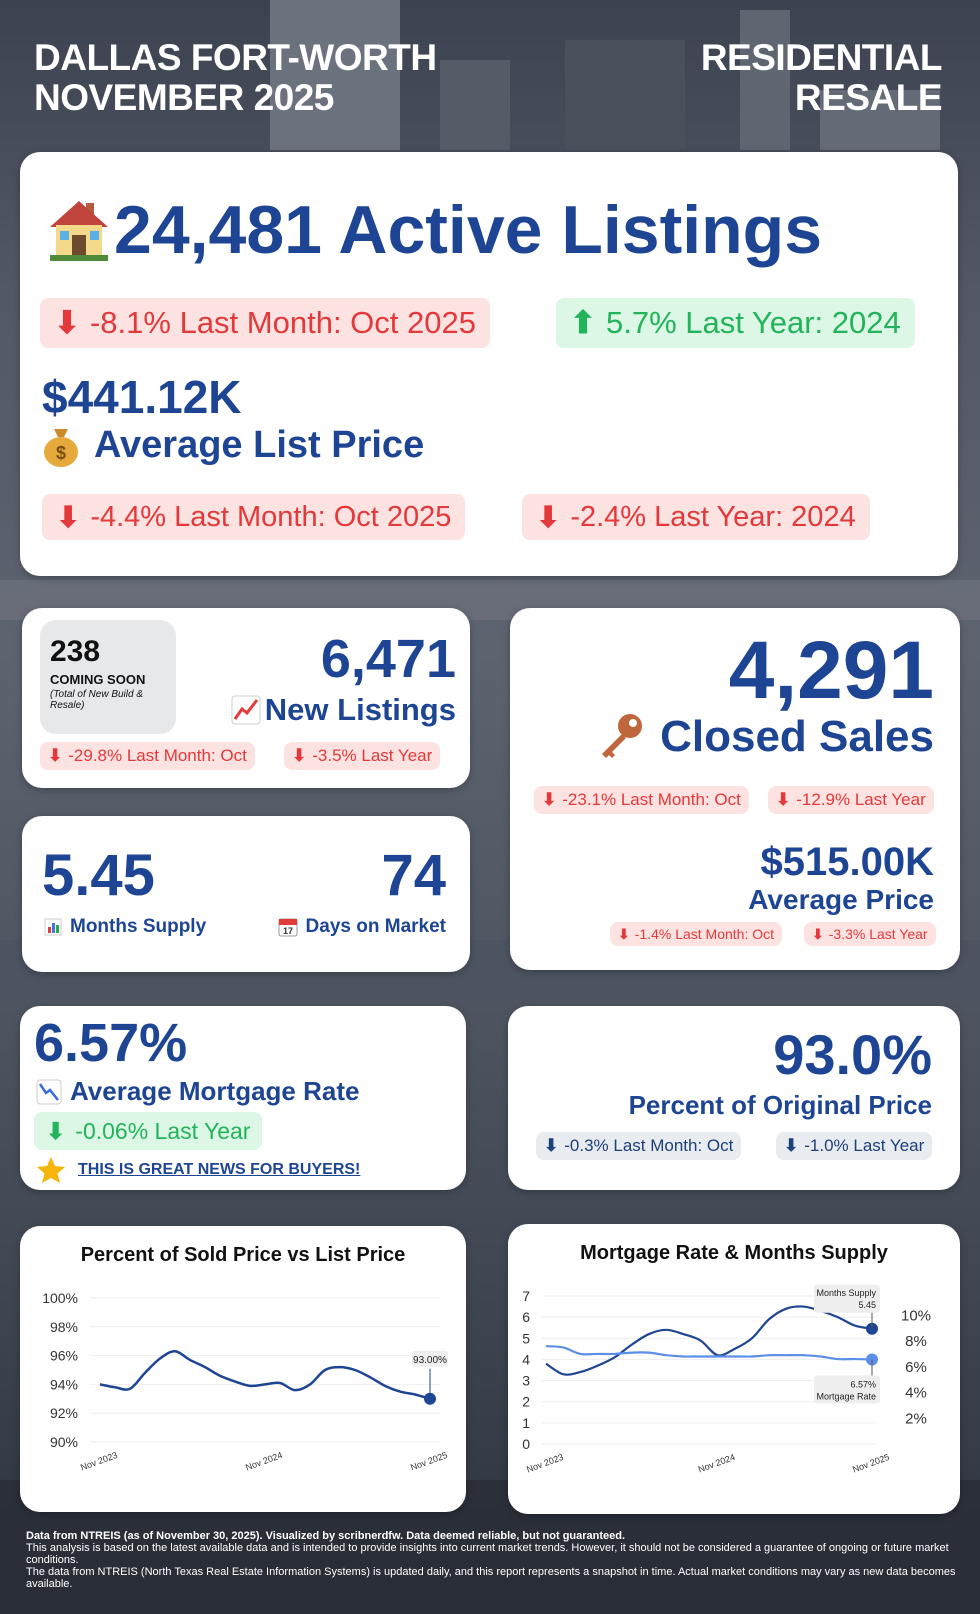  Describe the element at coordinates (545, 1463) in the screenshot. I see `x-tick-label: Nov 2023` at that location.